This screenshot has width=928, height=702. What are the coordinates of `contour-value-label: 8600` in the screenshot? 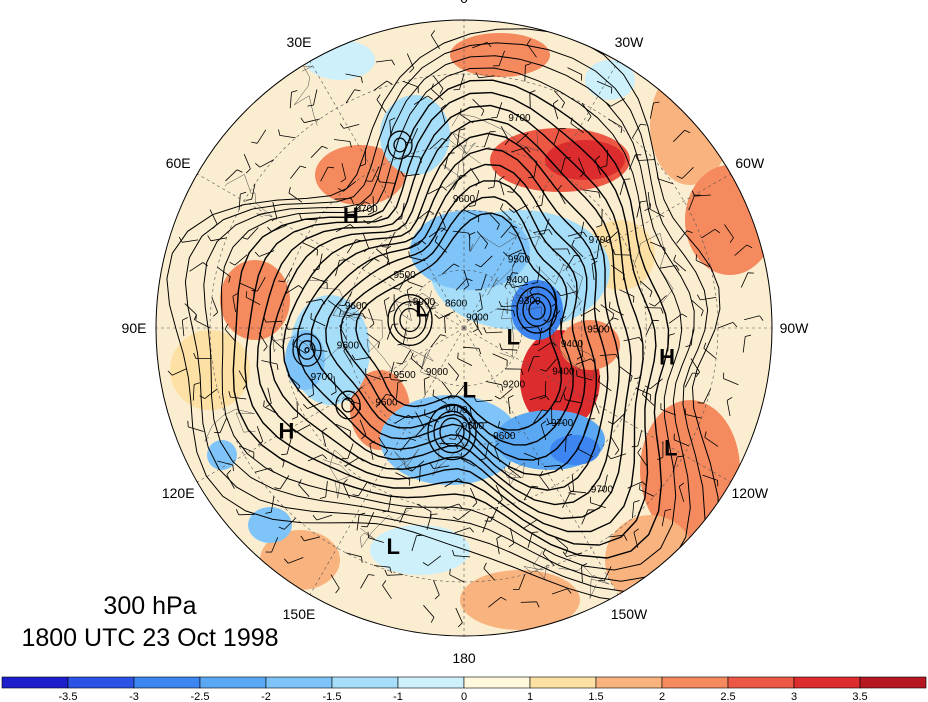 It's located at (456, 303).